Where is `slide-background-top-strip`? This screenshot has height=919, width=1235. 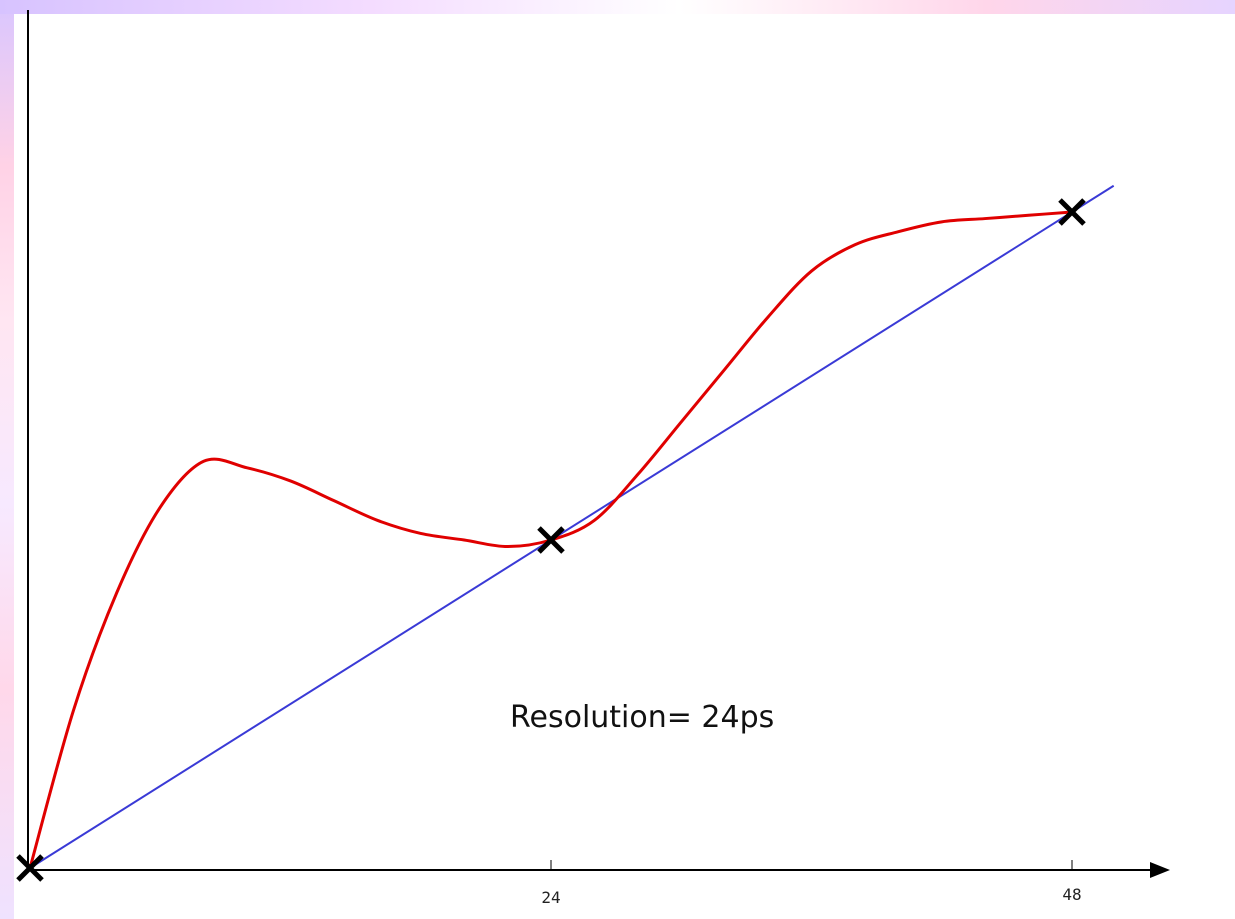
slide-background-top-strip is located at coordinates (617, 7).